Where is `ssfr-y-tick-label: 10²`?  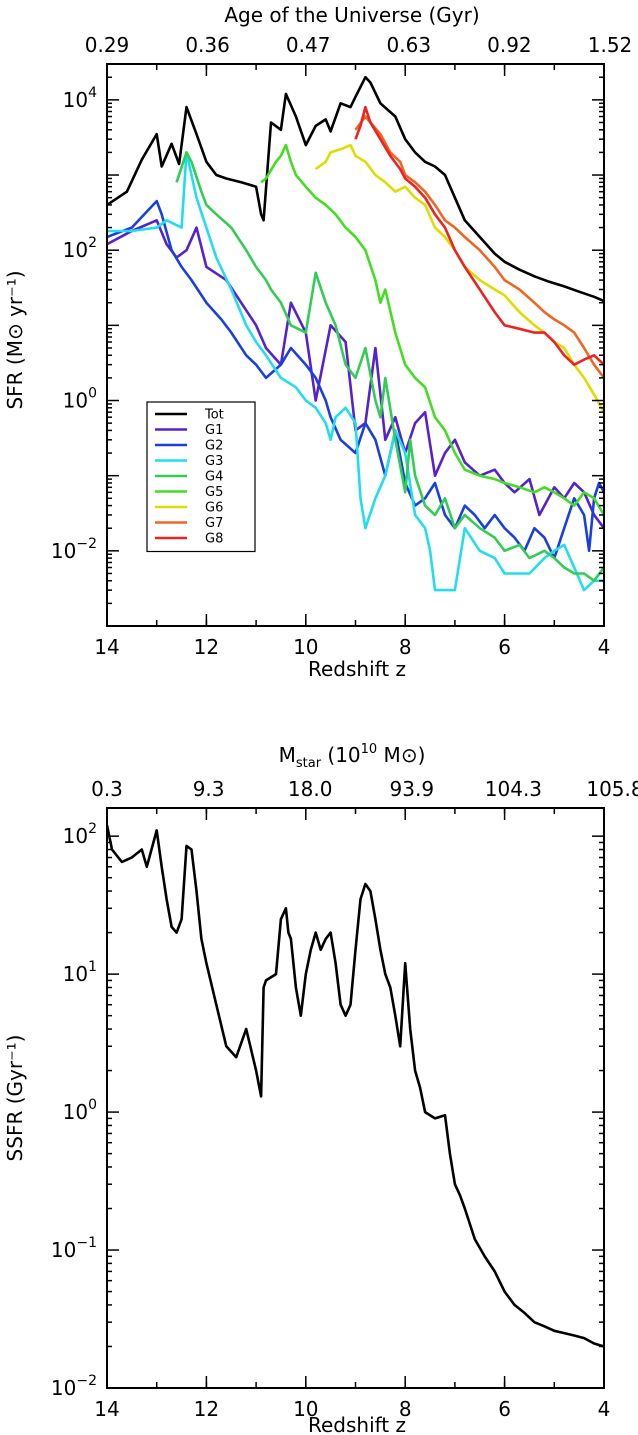 ssfr-y-tick-label: 10² is located at coordinates (80, 834).